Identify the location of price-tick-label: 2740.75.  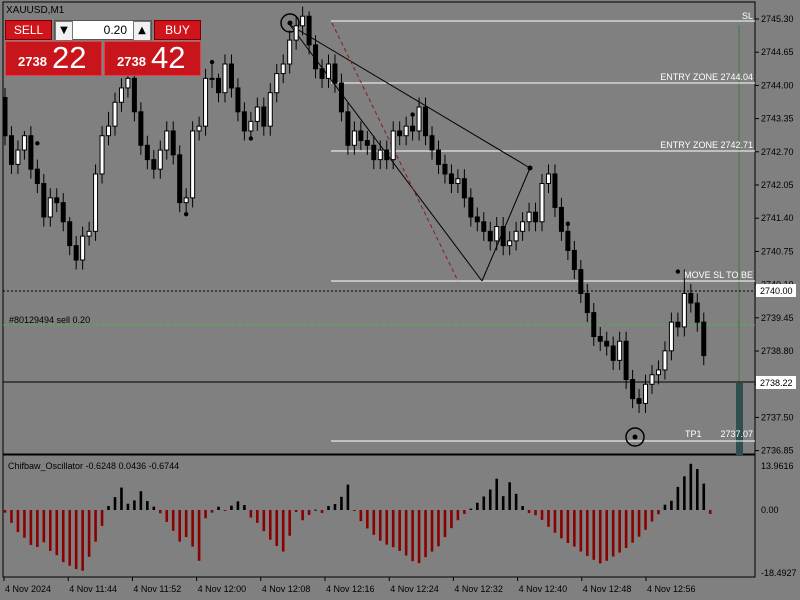
(777, 251).